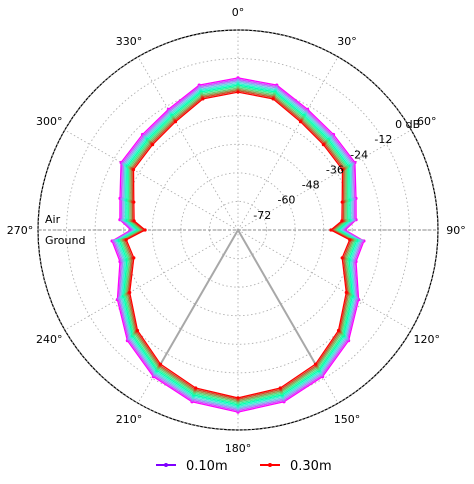  Describe the element at coordinates (49, 121) in the screenshot. I see `angle-tick-label-10: 300°` at that location.